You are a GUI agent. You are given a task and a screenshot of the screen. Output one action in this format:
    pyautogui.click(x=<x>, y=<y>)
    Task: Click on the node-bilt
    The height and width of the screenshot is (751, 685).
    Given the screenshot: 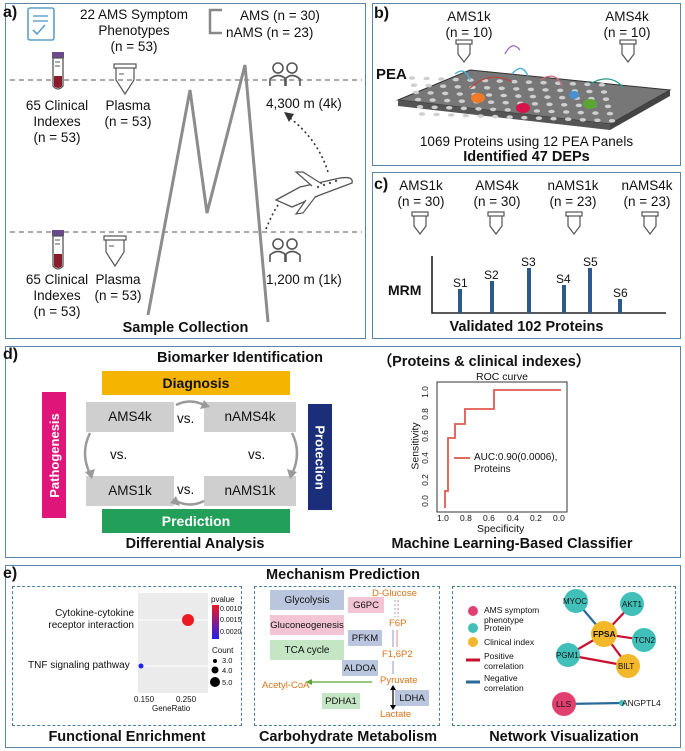 What is the action you would take?
    pyautogui.click(x=628, y=666)
    